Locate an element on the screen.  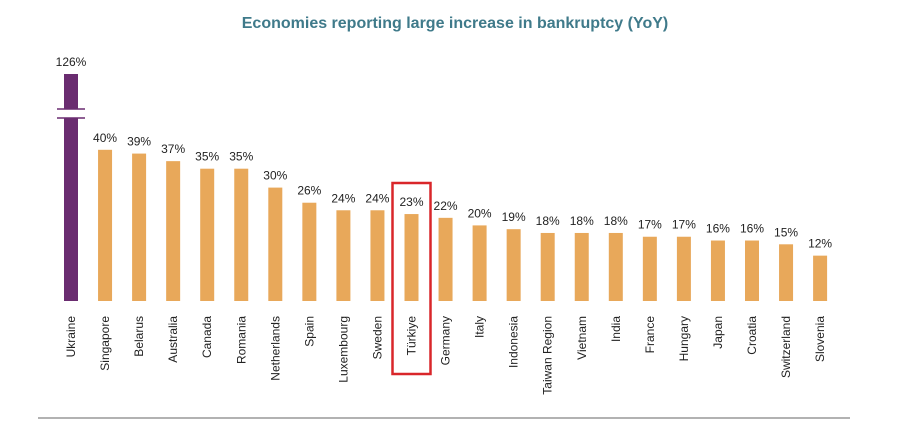
x-tick-label: Italy is located at coordinates (480, 327).